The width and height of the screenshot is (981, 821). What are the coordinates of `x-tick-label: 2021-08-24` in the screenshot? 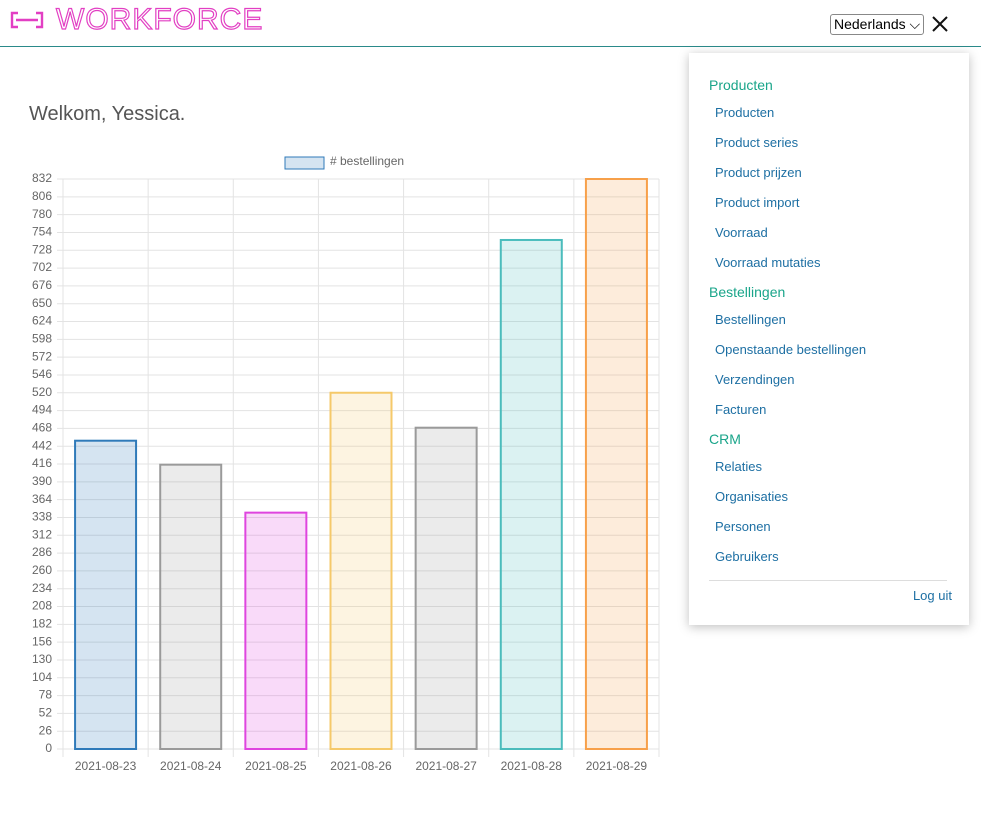 It's located at (191, 766).